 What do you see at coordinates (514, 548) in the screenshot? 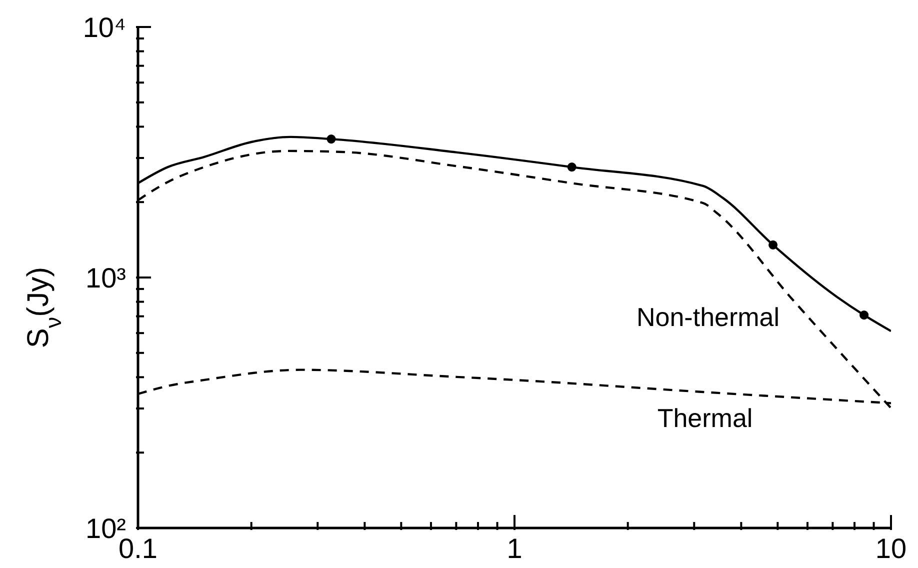
I see `x-tick-label: 1` at bounding box center [514, 548].